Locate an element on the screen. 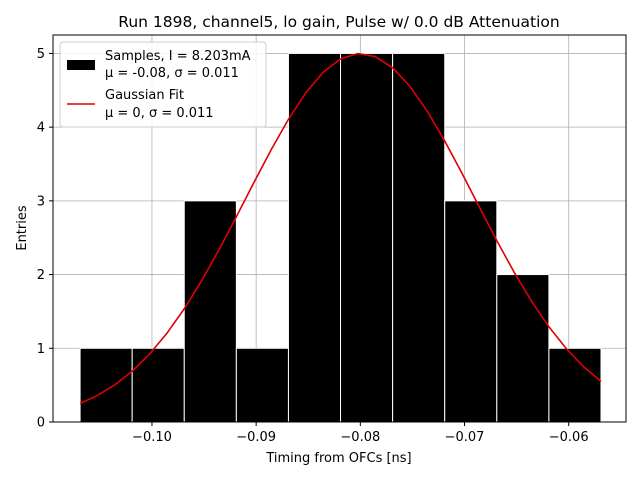 This screenshot has width=640, height=480. x-axis-ticks: −0.10 −0.09 −0.08 −0.07 −0.06 is located at coordinates (360, 433).